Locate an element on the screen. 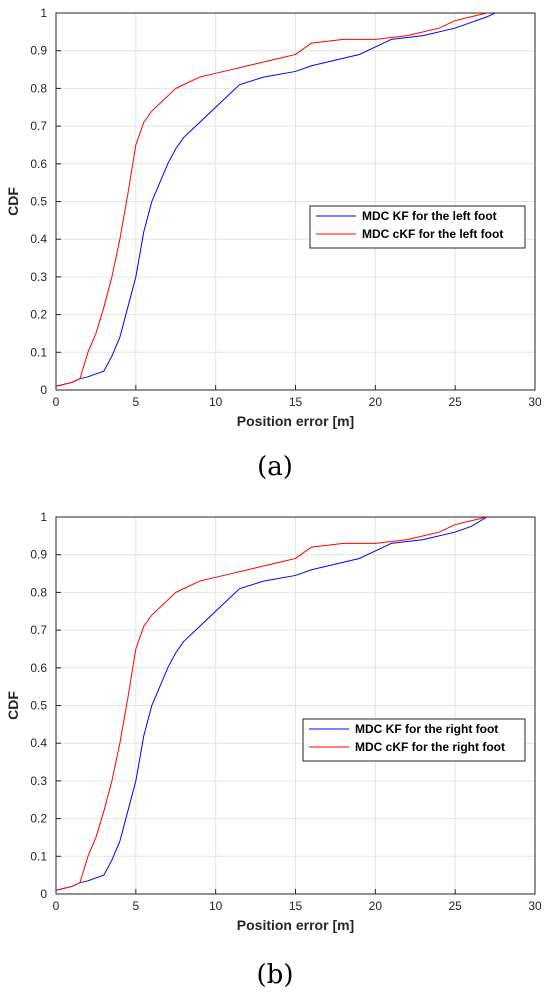  legend-entry-1: MDC cKF for the left foot is located at coordinates (432, 234).